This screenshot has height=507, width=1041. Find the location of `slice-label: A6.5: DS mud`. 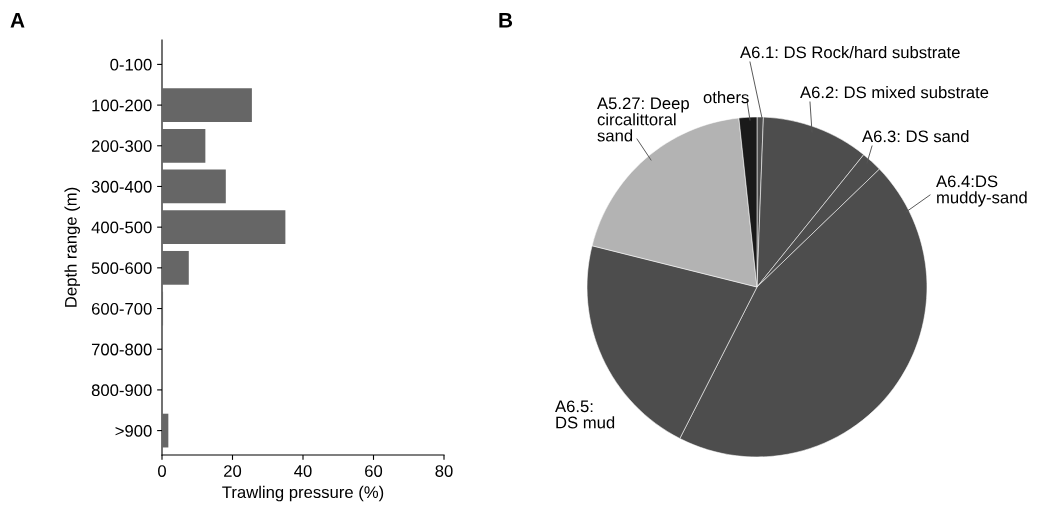

slice-label: A6.5: DS mud is located at coordinates (585, 414).